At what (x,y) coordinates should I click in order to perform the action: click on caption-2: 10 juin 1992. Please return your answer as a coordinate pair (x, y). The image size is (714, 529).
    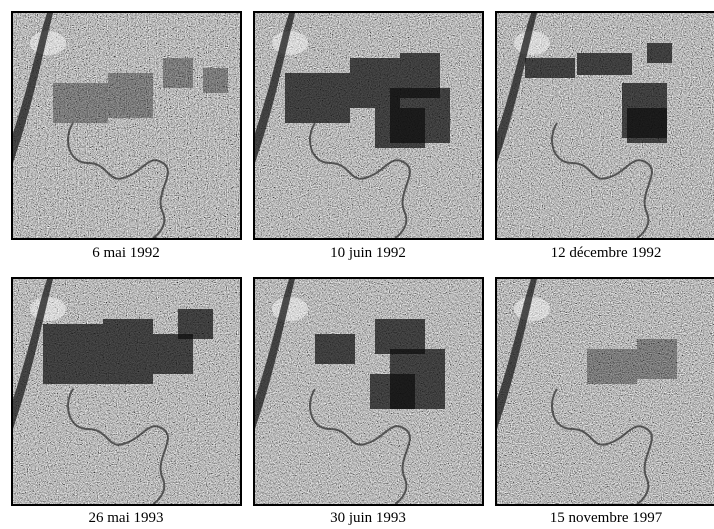
    Looking at the image, I should click on (368, 253).